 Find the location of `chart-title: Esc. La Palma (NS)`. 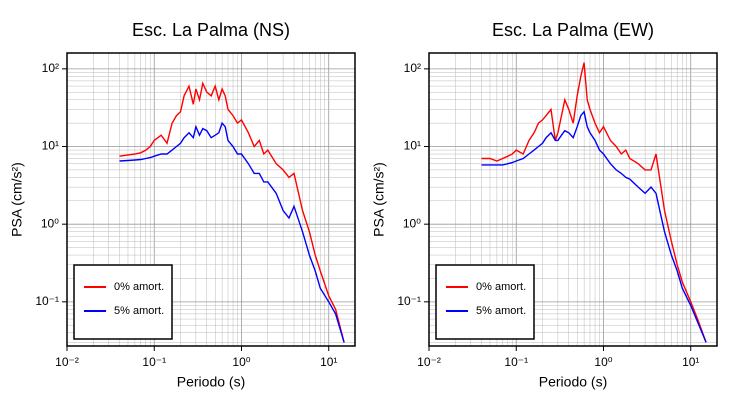

chart-title: Esc. La Palma (NS) is located at coordinates (211, 30).